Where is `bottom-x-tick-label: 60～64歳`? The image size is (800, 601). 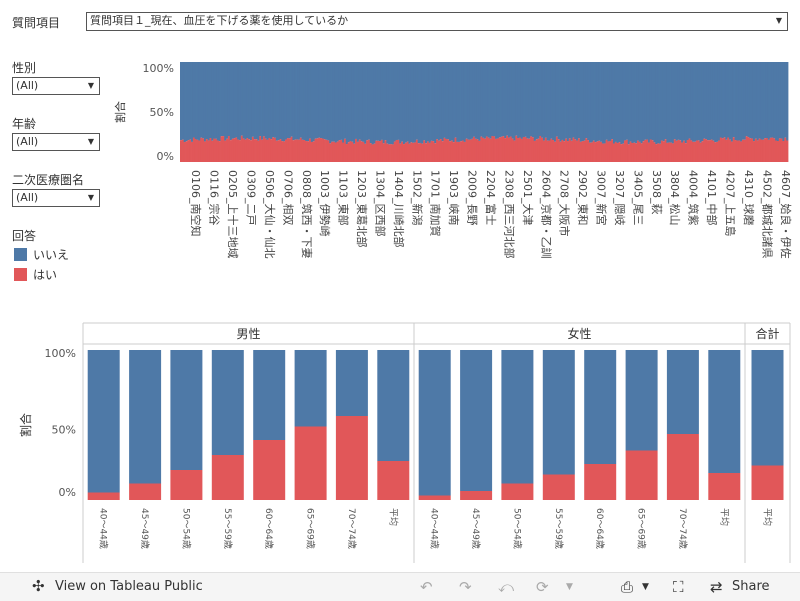
bottom-x-tick-label: 60～64歳 is located at coordinates (600, 528).